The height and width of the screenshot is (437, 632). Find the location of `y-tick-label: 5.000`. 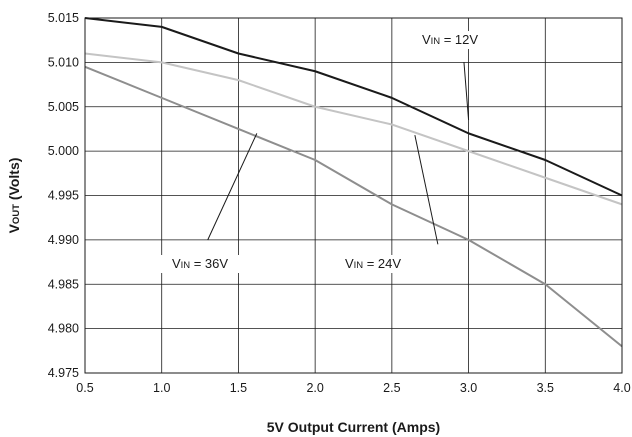

y-tick-label: 5.000 is located at coordinates (63, 151).